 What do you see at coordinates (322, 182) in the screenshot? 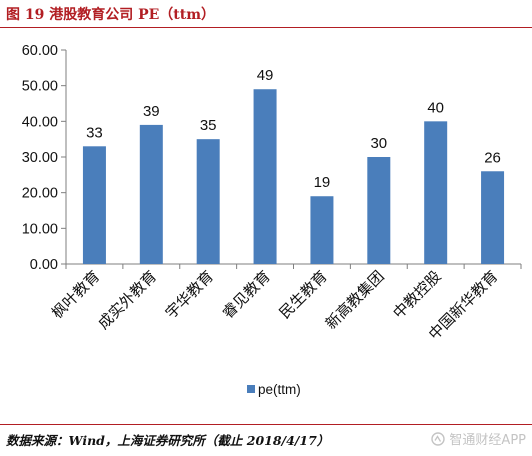
I see `data-label: 19` at bounding box center [322, 182].